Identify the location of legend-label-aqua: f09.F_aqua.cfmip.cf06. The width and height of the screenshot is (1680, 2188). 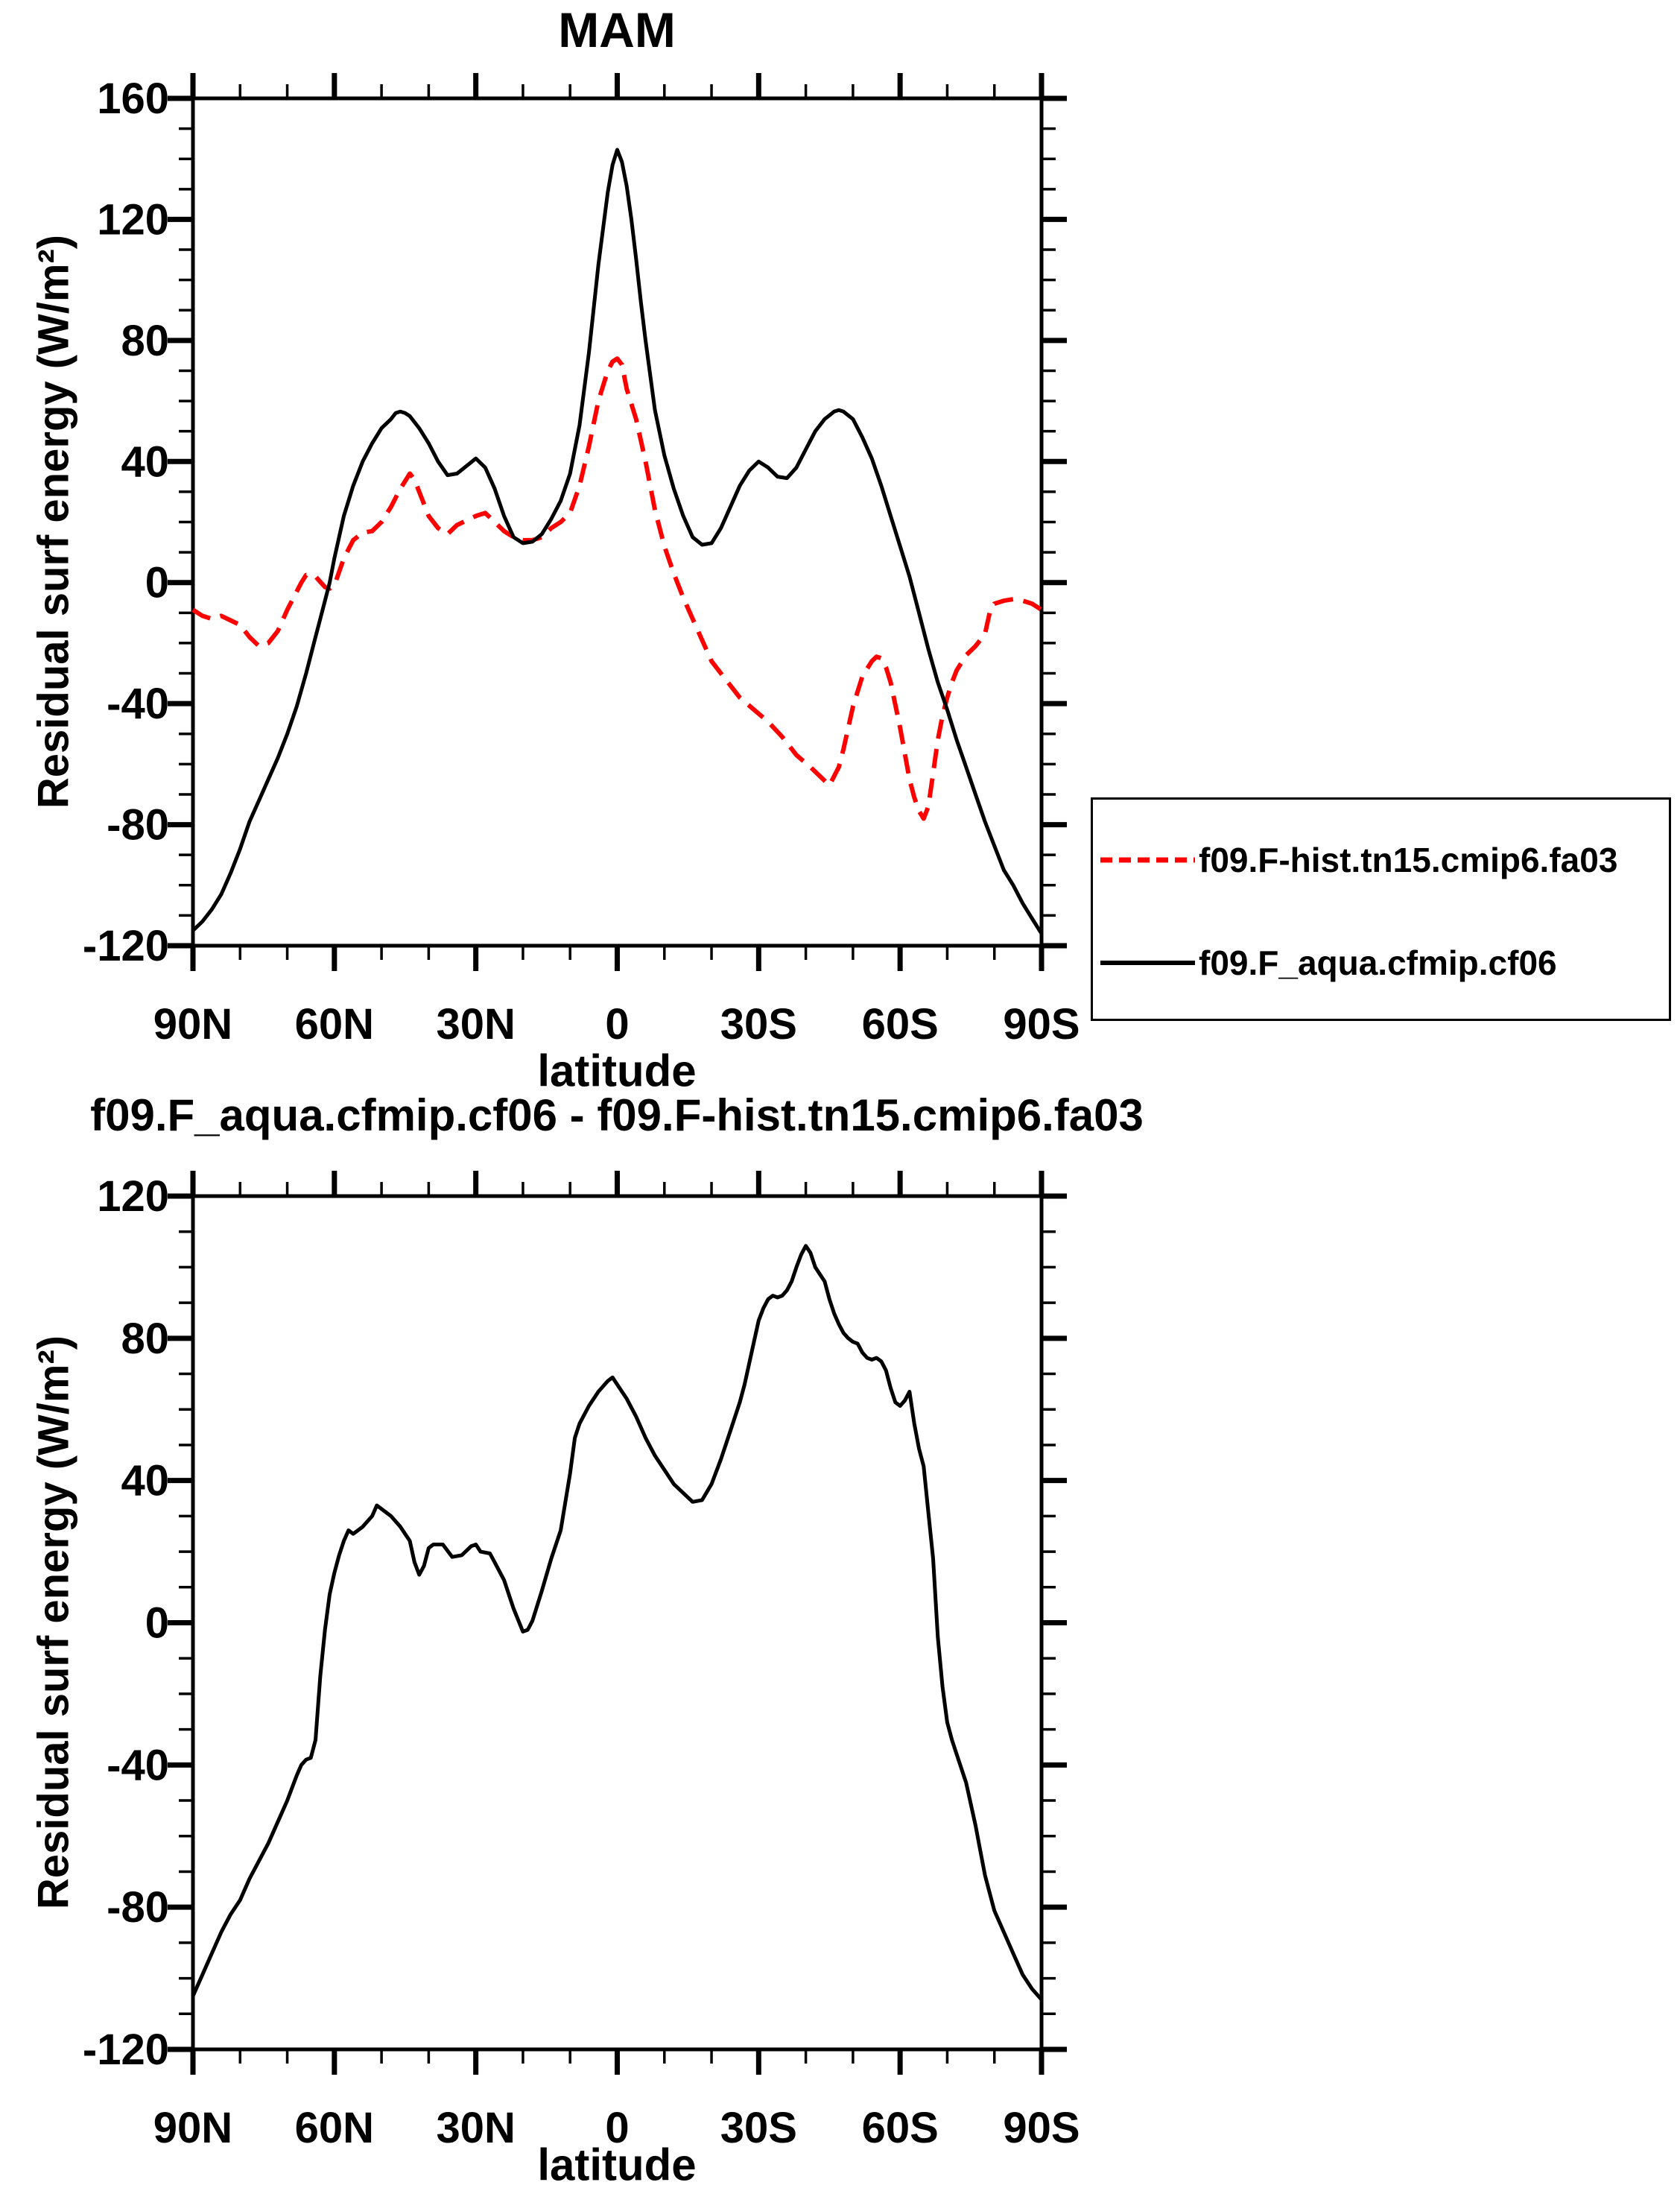
(1378, 962).